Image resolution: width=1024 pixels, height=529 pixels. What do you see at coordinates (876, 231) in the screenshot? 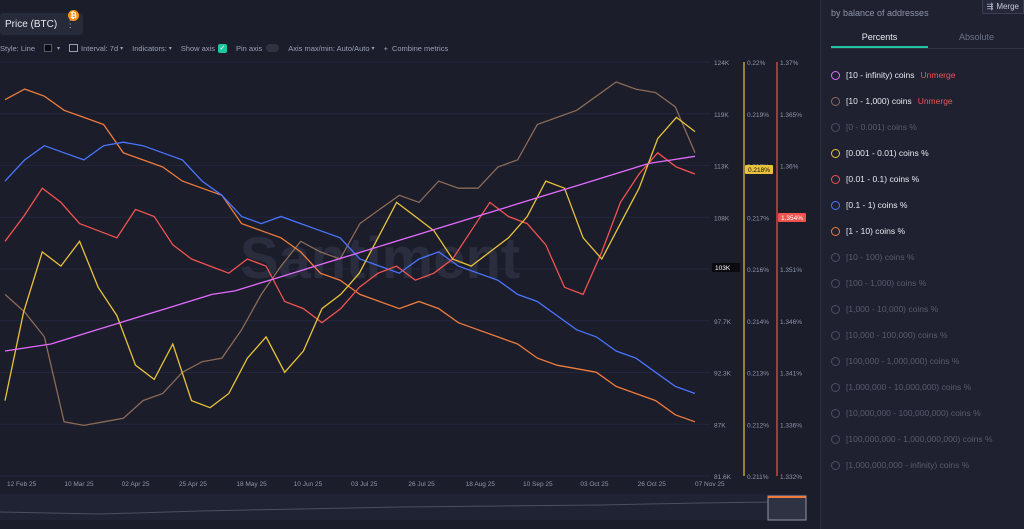
I see `metric-label: [1 - 10) coins %` at bounding box center [876, 231].